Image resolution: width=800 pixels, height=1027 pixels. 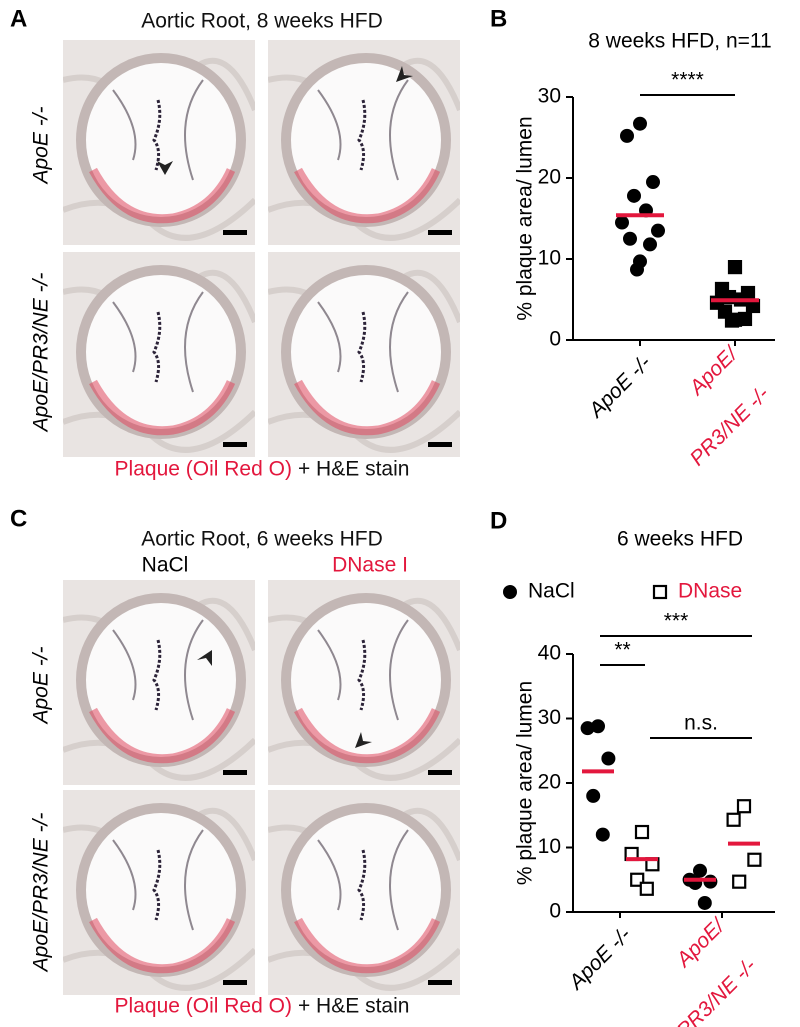 What do you see at coordinates (370, 565) in the screenshot?
I see `column-label: DNase I` at bounding box center [370, 565].